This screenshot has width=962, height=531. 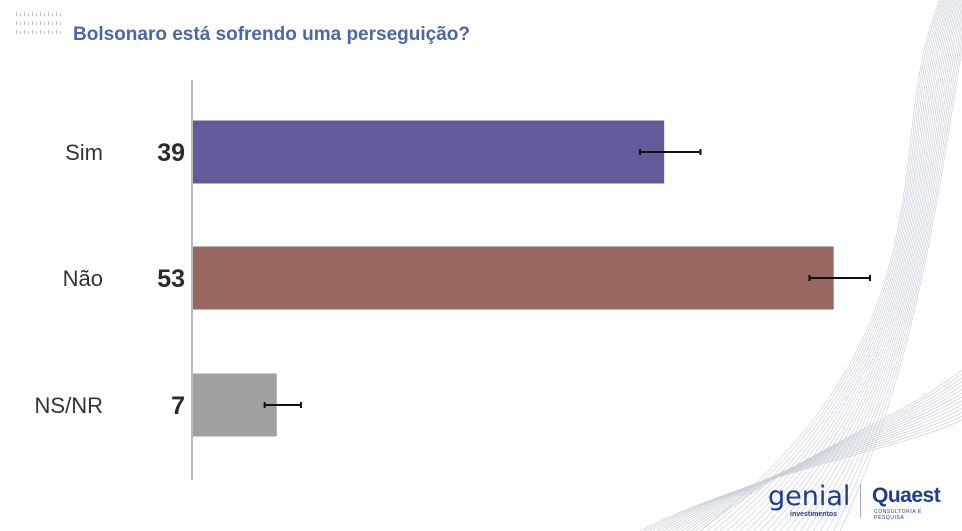 What do you see at coordinates (860, 501) in the screenshot?
I see `logo-divider` at bounding box center [860, 501].